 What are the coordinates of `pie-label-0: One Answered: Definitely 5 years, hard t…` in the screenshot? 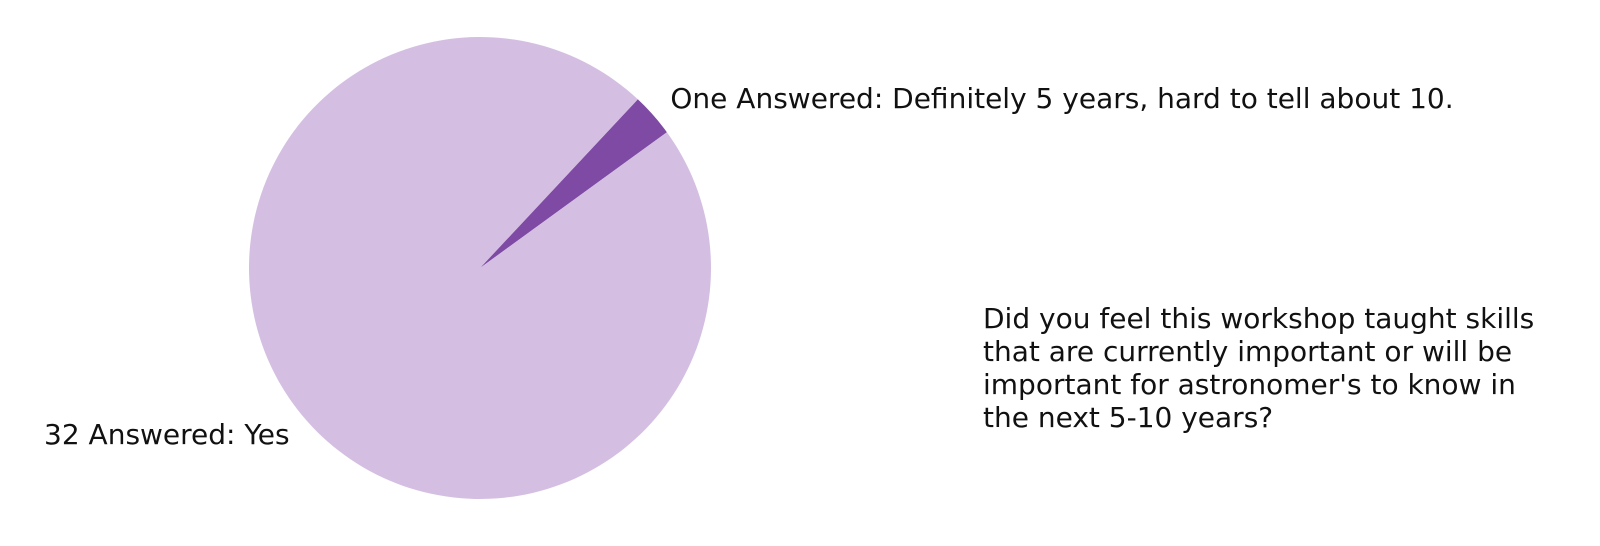 It's located at (1061, 98).